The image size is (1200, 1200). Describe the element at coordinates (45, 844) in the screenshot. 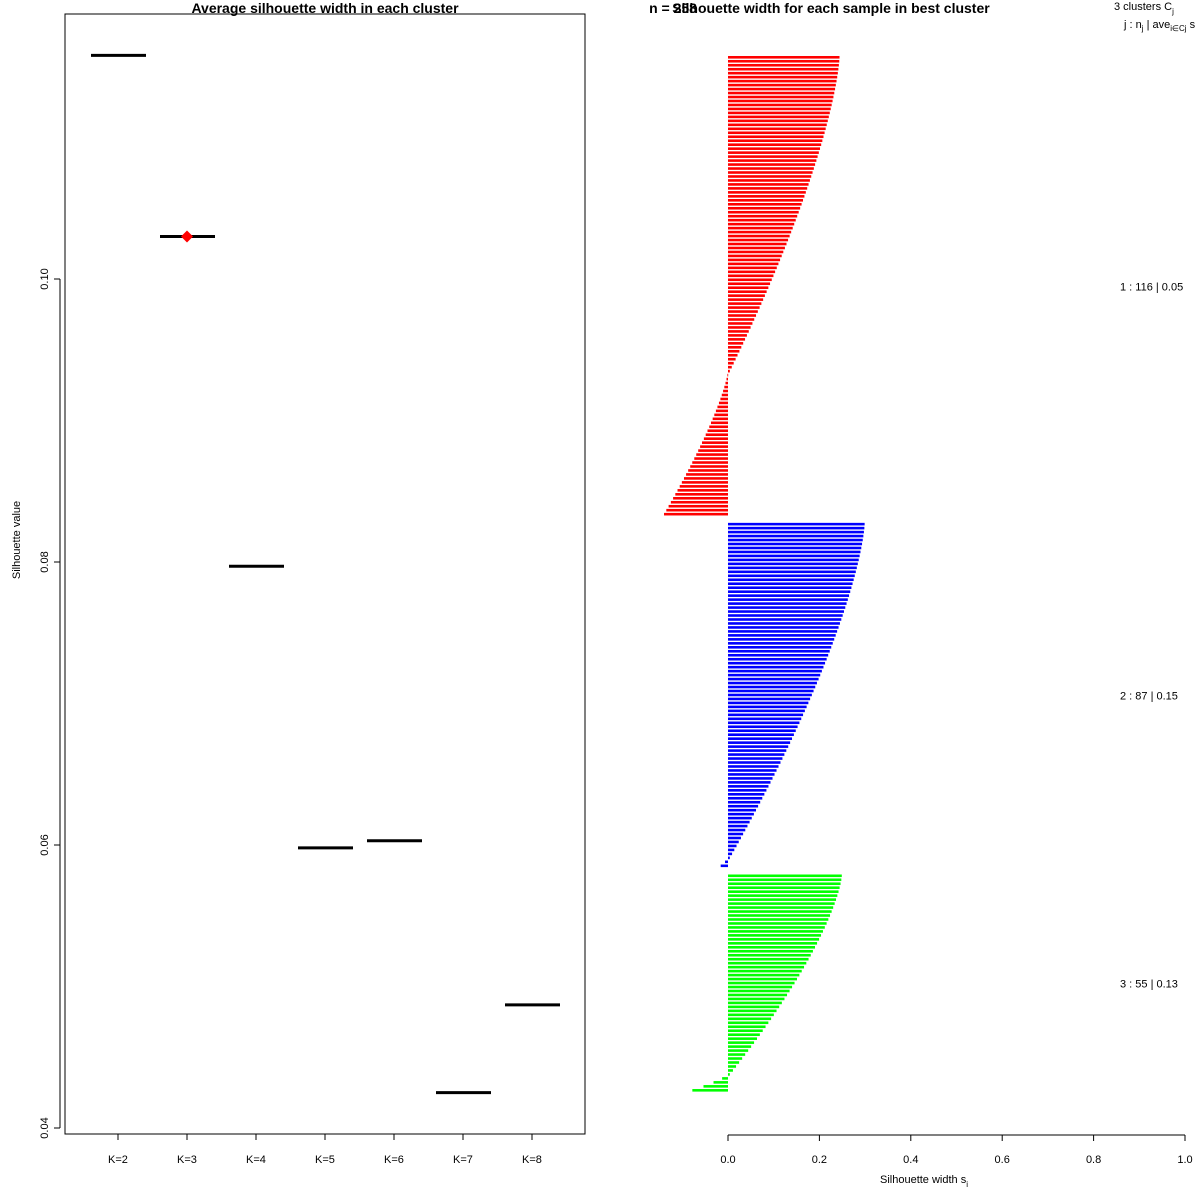

I see `y-tick-label: 0.06` at that location.